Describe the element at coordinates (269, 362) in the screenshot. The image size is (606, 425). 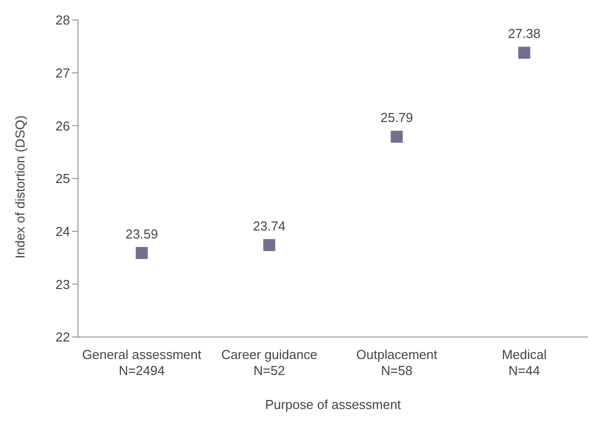
I see `x-tick-label: Career guidance N=52` at that location.